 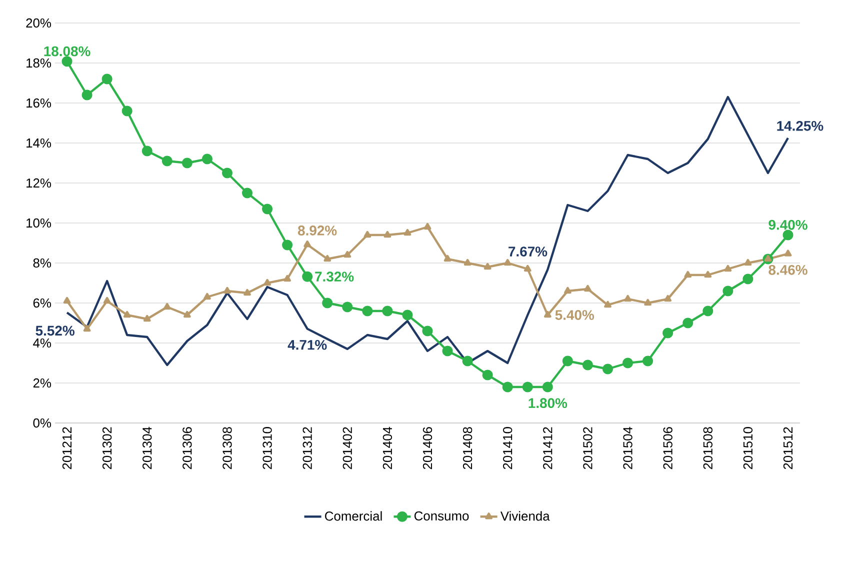 What do you see at coordinates (427, 448) in the screenshot?
I see `x-tick-label: 201406` at bounding box center [427, 448].